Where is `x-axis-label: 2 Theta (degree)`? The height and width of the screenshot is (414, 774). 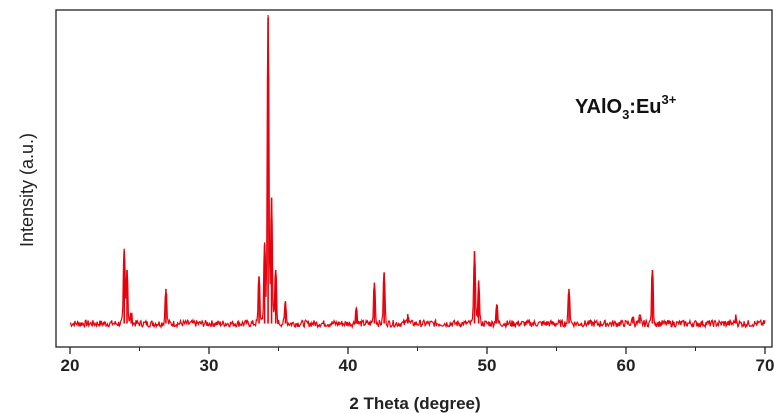 x-axis-label: 2 Theta (degree) is located at coordinates (414, 403).